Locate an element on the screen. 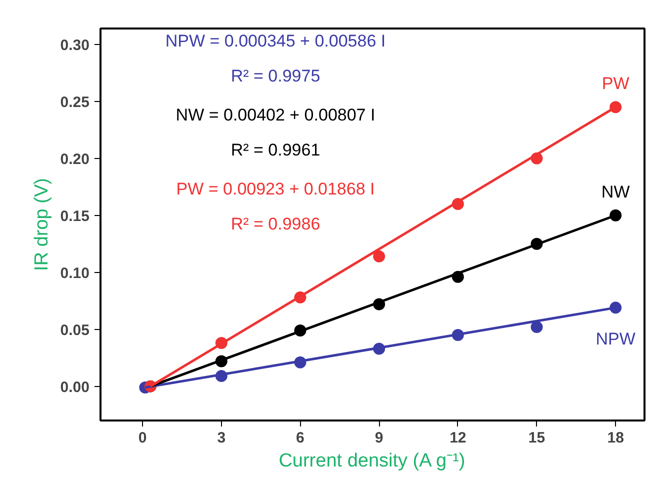 Image resolution: width=652 pixels, height=490 pixels. y-tick-label: 0.00 is located at coordinates (75, 387).